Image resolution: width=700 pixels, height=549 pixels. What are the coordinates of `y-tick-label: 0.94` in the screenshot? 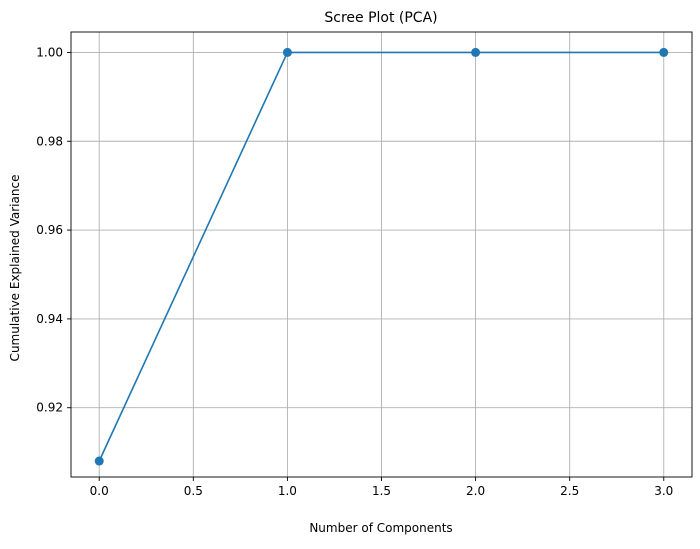 It's located at (49, 319).